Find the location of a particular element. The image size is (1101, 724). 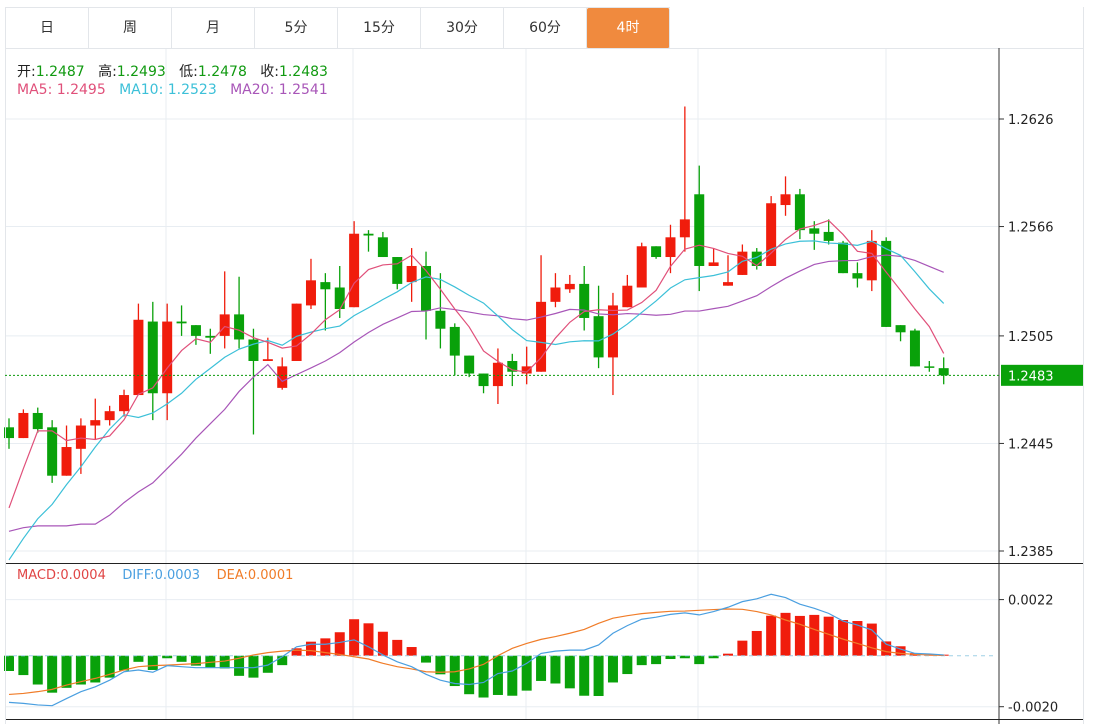

current-price-label: 1.2483 is located at coordinates (1031, 376).